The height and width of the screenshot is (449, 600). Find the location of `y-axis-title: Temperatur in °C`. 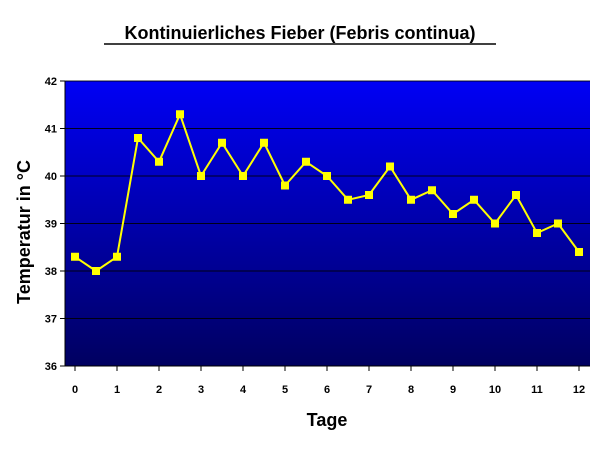

y-axis-title: Temperatur in °C is located at coordinates (24, 232).